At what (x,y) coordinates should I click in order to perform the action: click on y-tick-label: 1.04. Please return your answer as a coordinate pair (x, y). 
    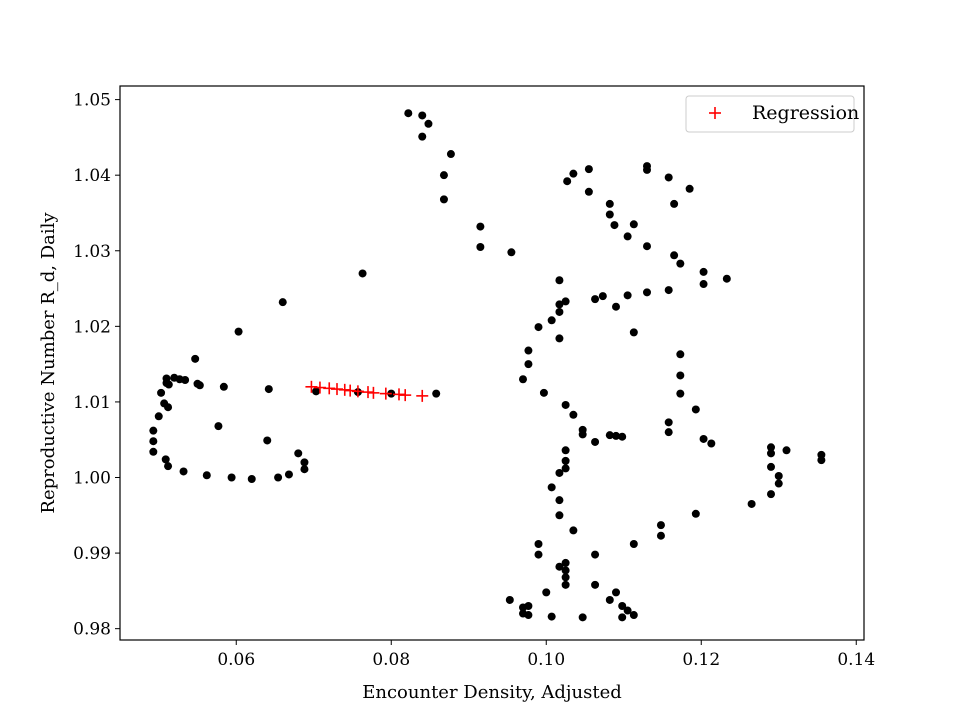
    Looking at the image, I should click on (92, 176).